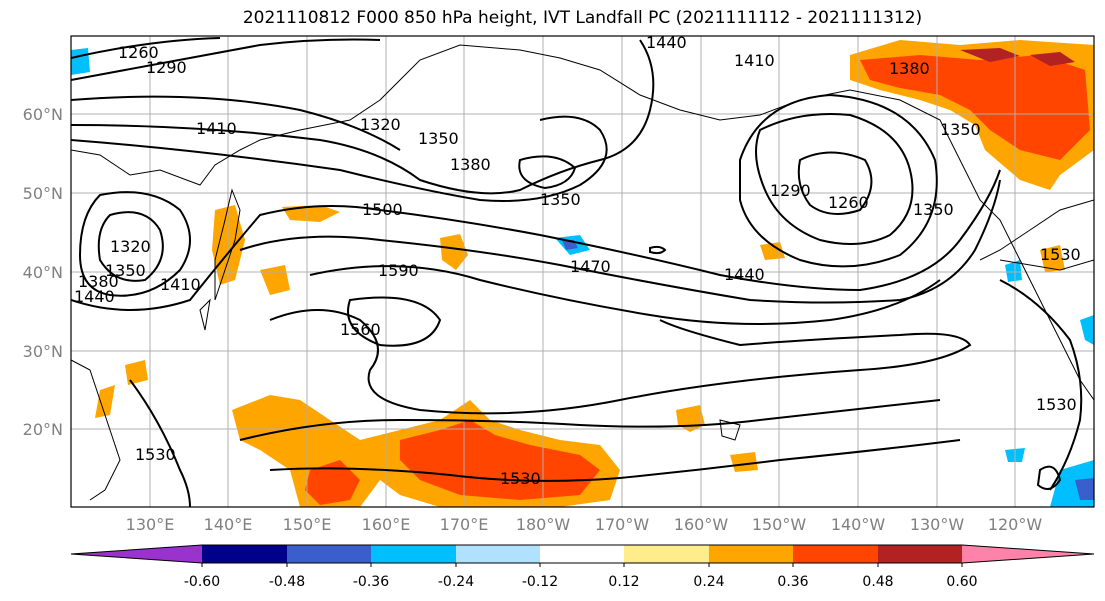 This screenshot has height=601, width=1105. Describe the element at coordinates (1015, 524) in the screenshot. I see `lon-label: 120°W` at that location.